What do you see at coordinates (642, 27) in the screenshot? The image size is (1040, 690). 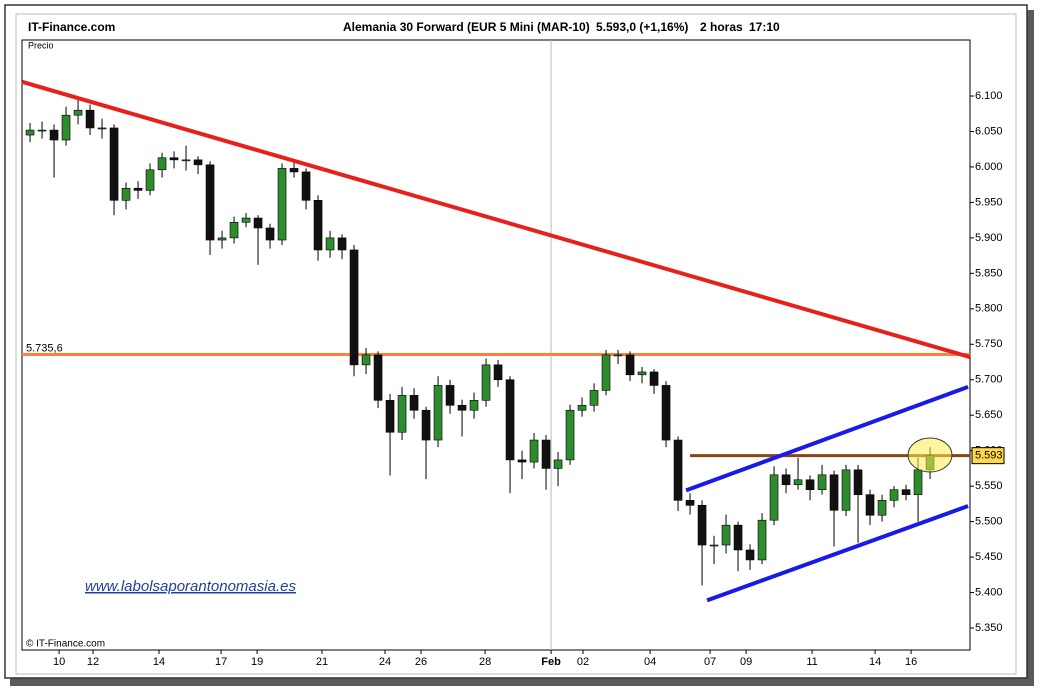 I see `last-price: 5.593,0 (+1,16%)` at bounding box center [642, 27].